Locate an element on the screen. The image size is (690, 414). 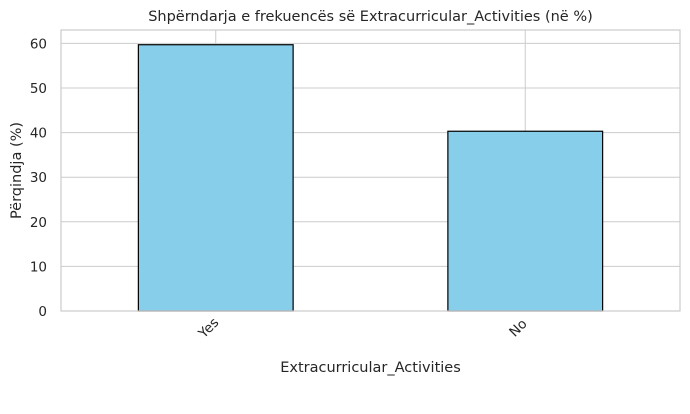
y-axis-label: Përqindja (%) is located at coordinates (17, 170).